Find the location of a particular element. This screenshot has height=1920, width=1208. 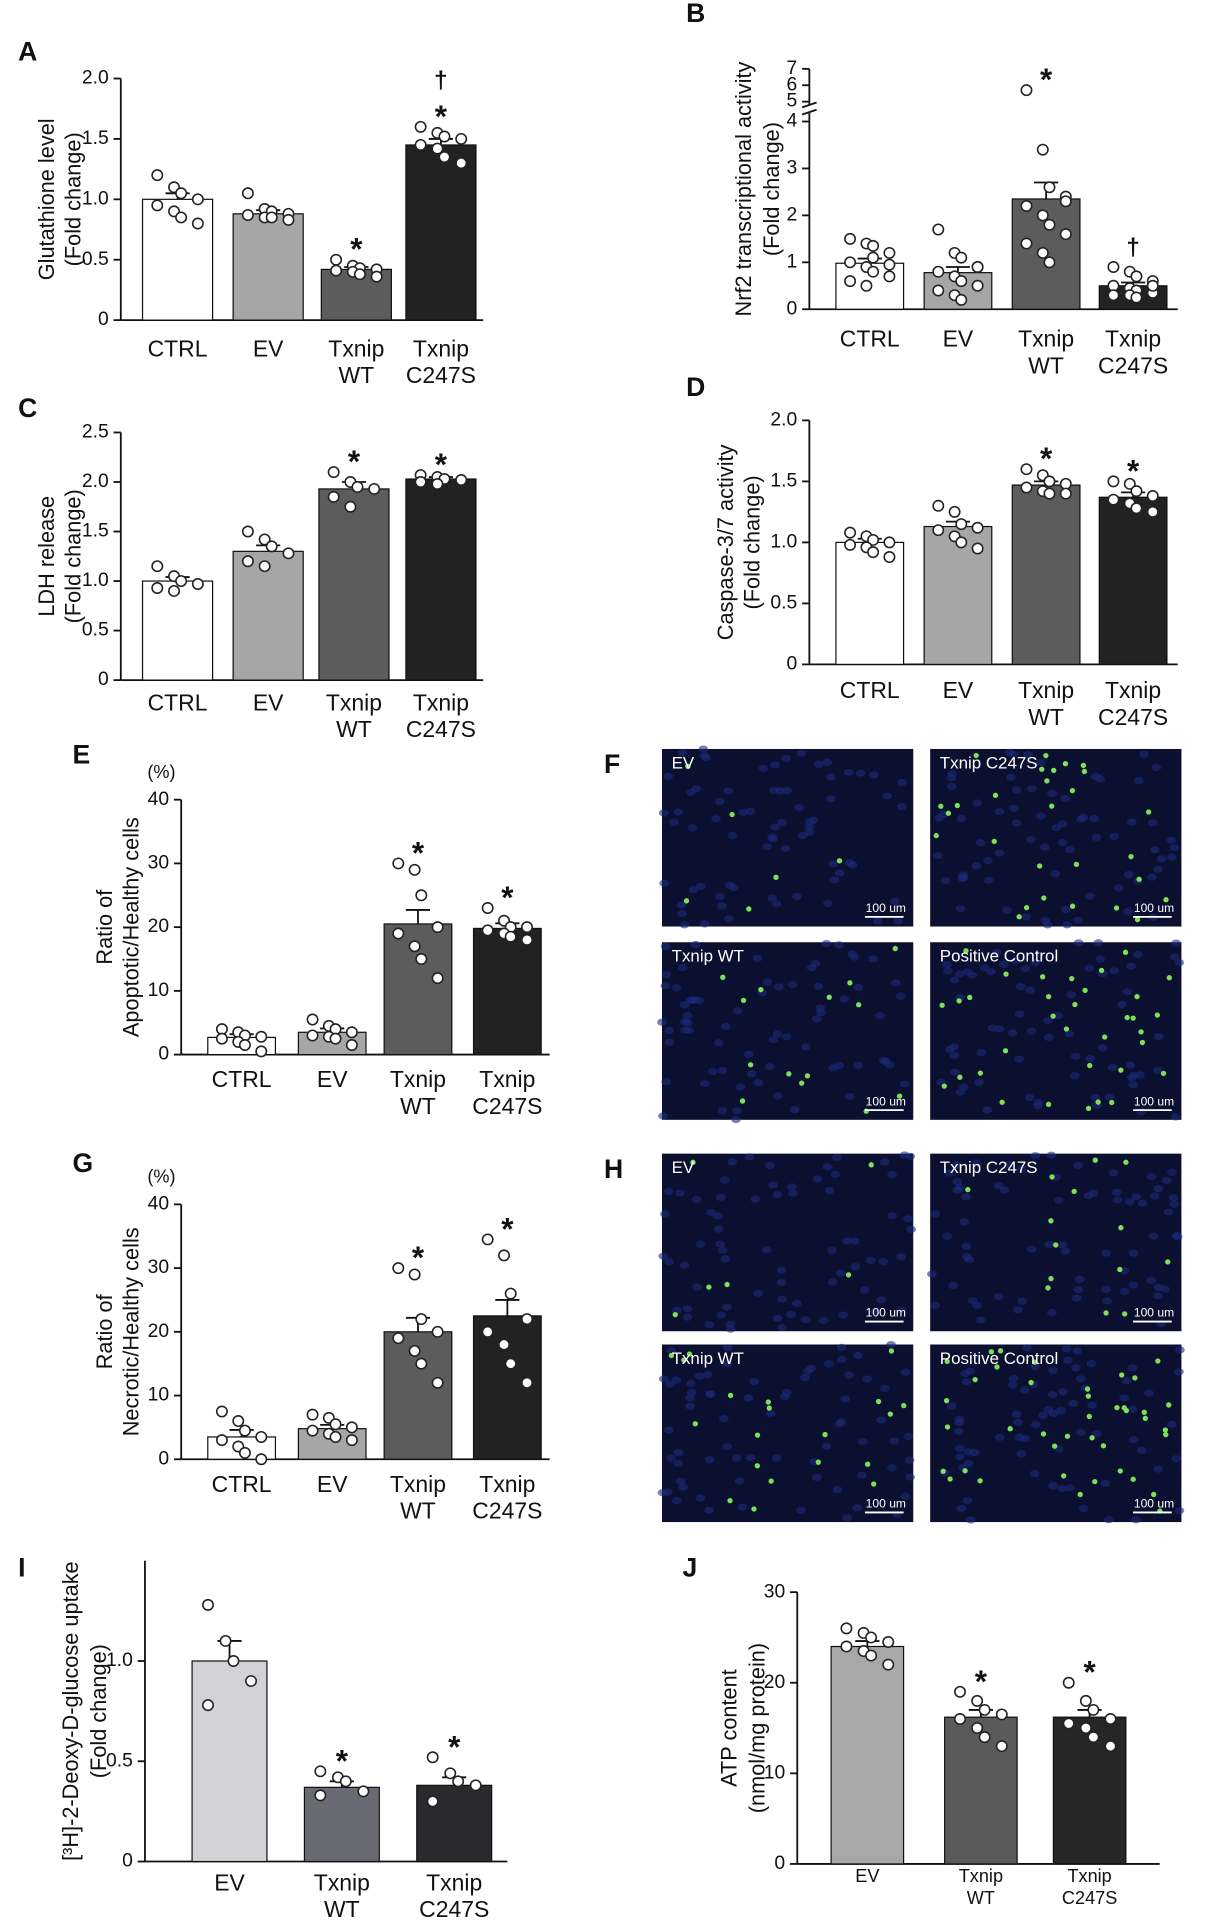

scale-label: 100 um is located at coordinates (1154, 908).